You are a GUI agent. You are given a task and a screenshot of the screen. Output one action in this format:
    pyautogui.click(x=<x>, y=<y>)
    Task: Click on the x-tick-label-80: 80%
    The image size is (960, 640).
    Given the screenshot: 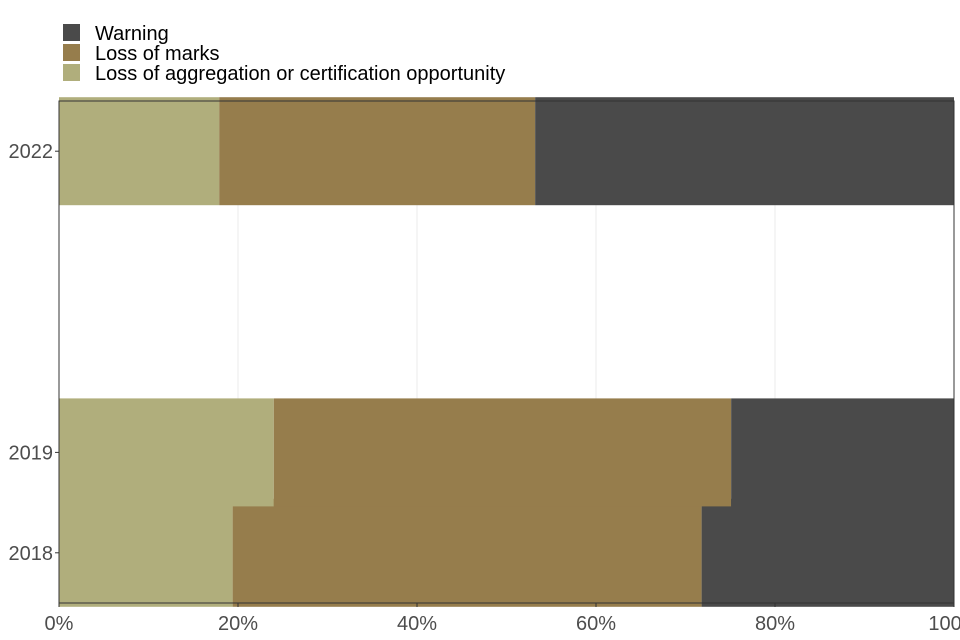 What is the action you would take?
    pyautogui.click(x=775, y=624)
    